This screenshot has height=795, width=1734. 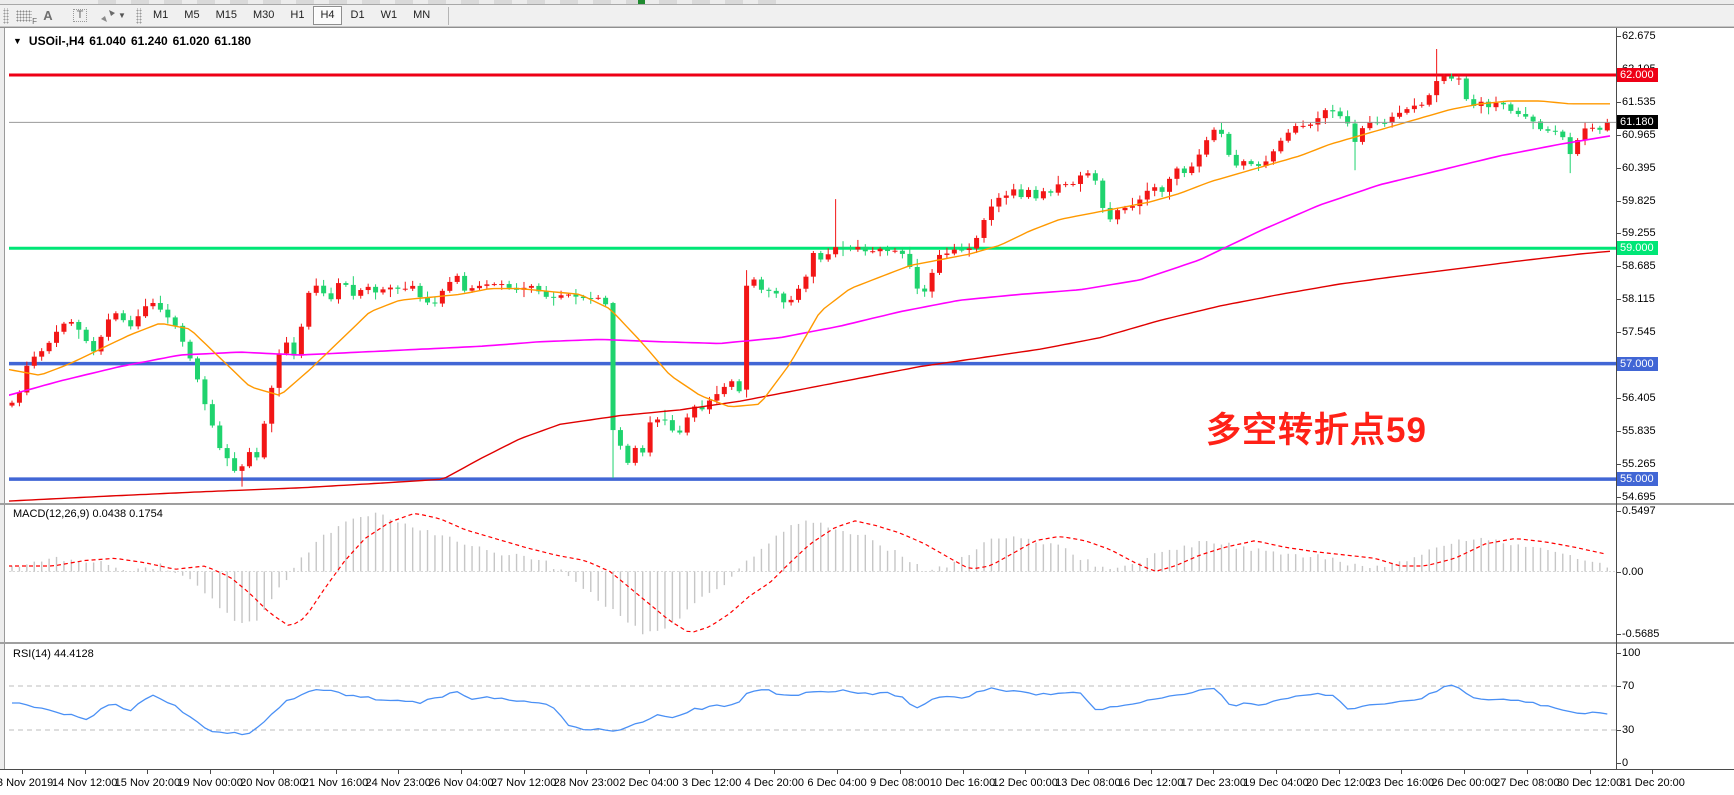 I want to click on macd-tick-0.00: 0.00, so click(x=1633, y=571).